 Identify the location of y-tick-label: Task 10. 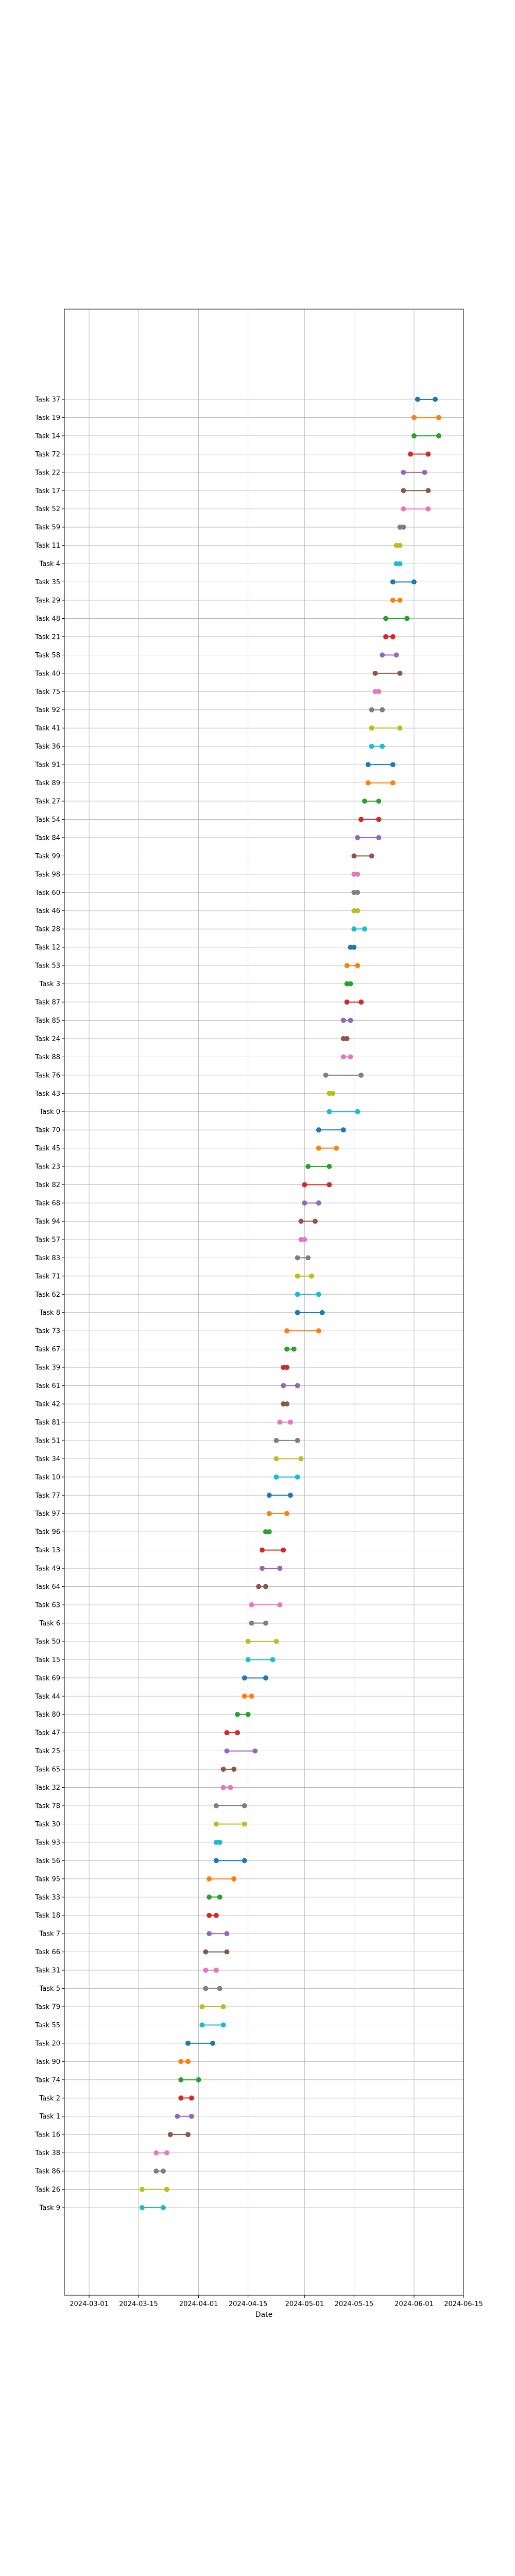
(47, 1477).